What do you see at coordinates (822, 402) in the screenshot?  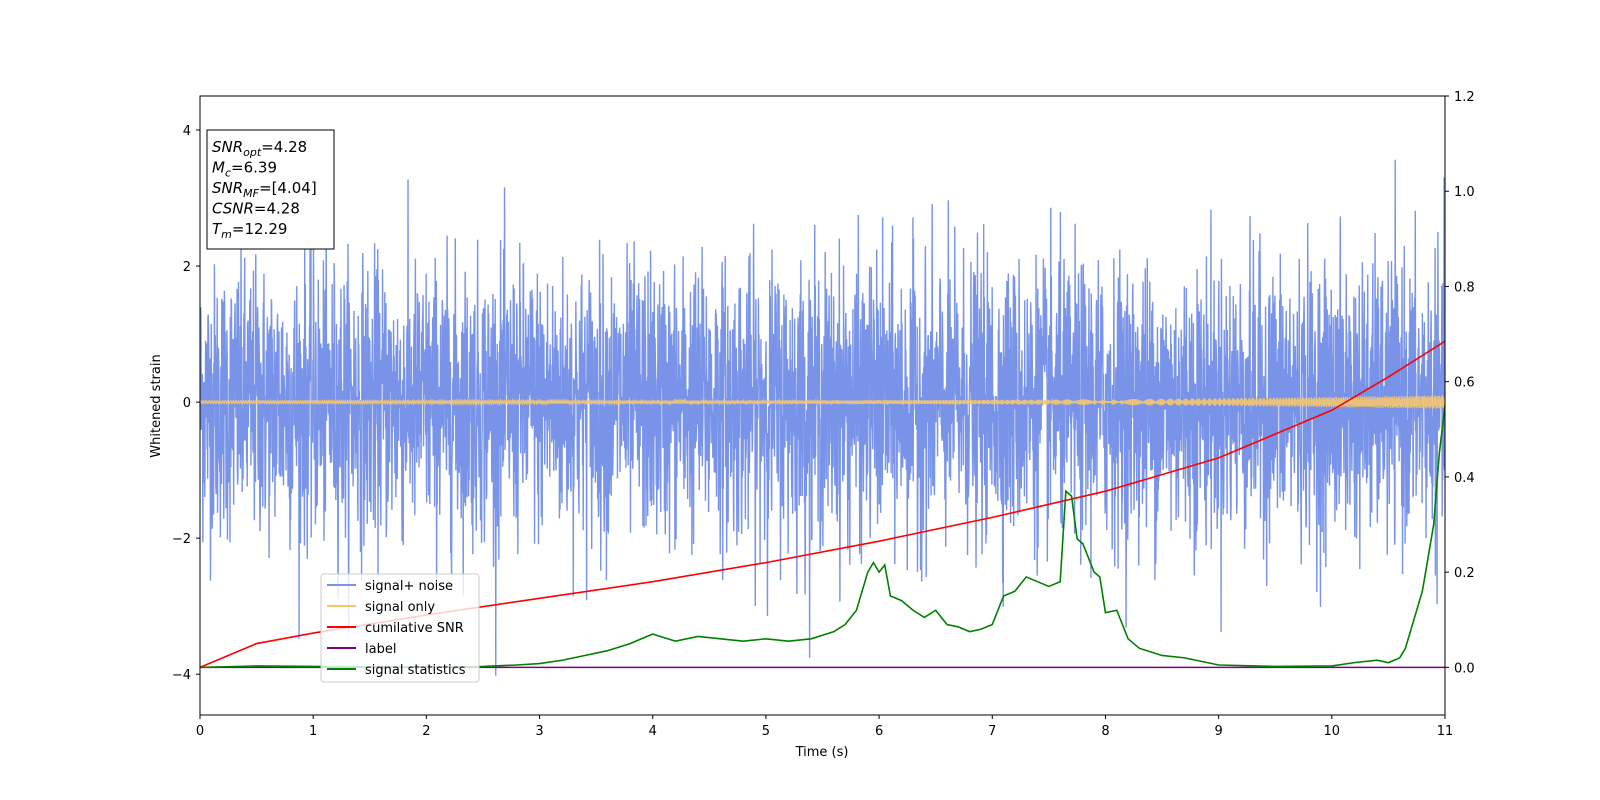 I see `series-signal-only-line` at bounding box center [822, 402].